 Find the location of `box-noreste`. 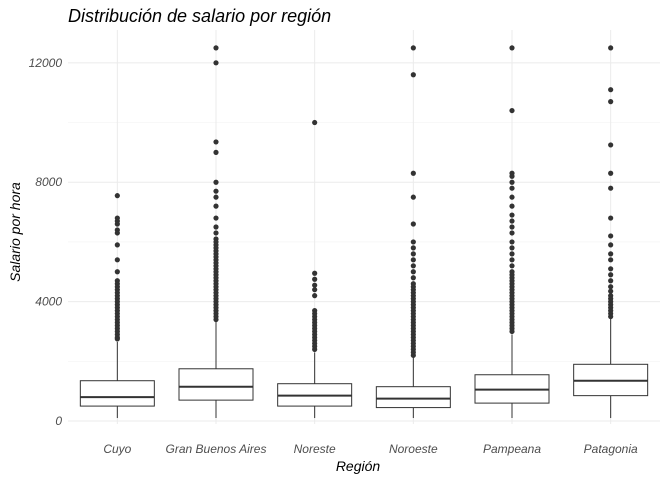

box-noreste is located at coordinates (315, 269).